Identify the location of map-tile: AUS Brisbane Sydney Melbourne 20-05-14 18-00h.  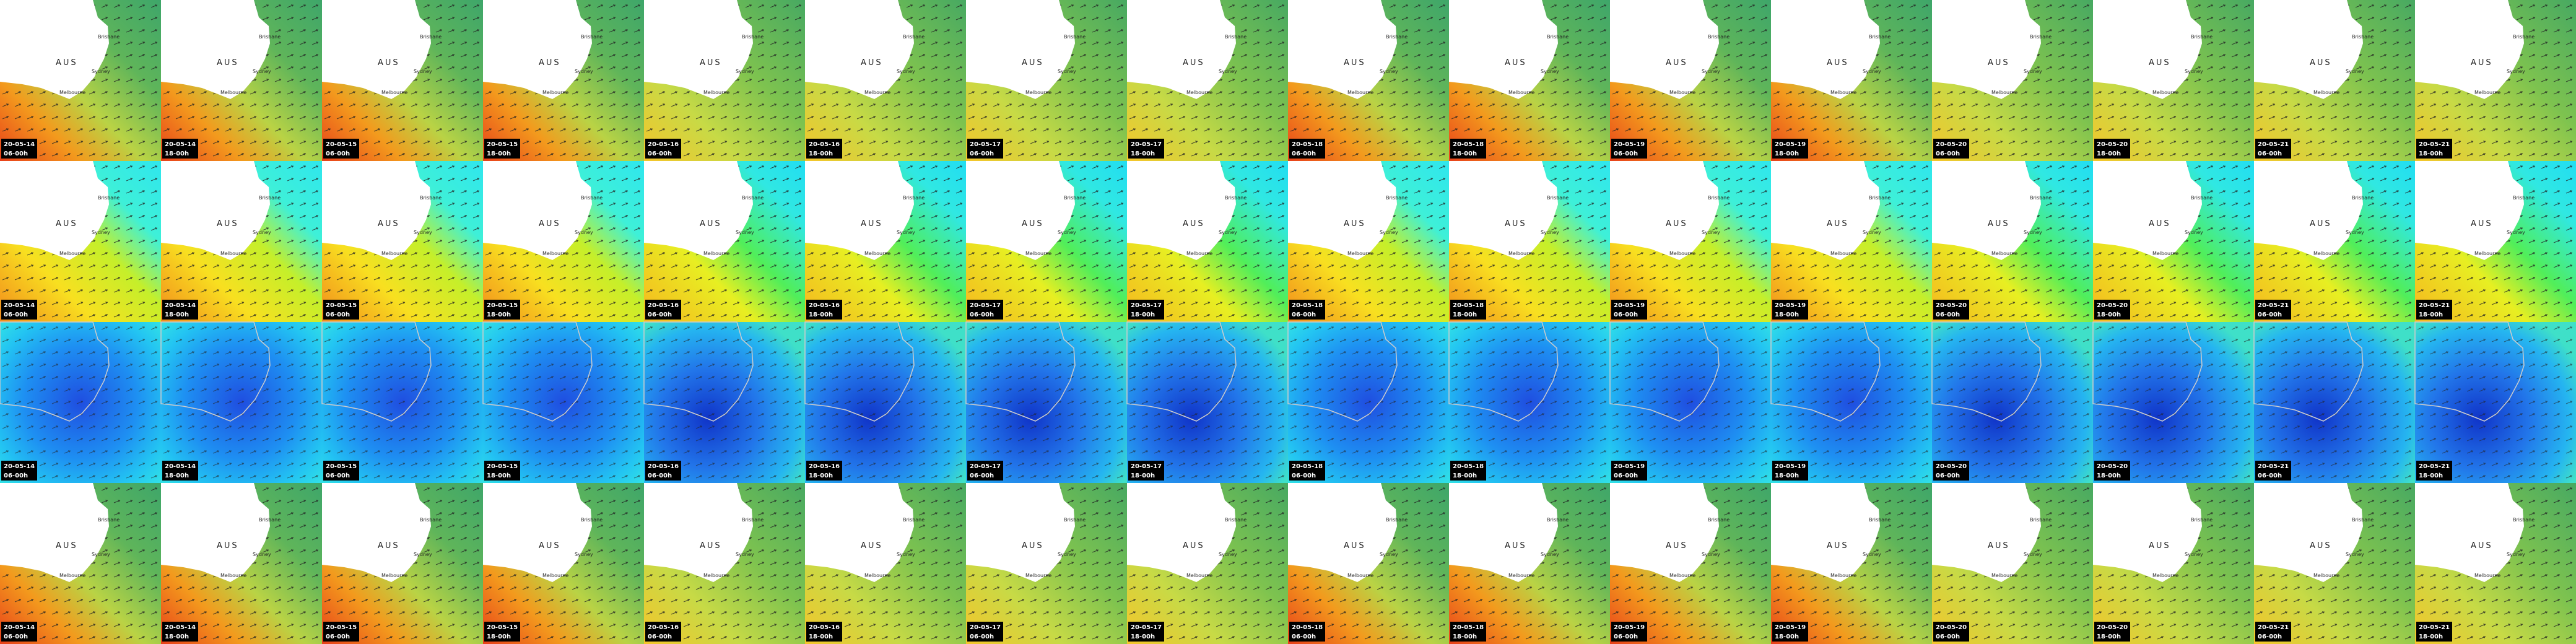
(241, 241).